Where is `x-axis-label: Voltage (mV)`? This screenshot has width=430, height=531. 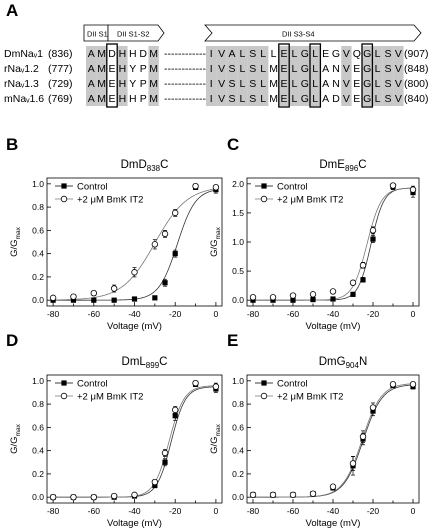
x-axis-label: Voltage (mV) is located at coordinates (134, 326).